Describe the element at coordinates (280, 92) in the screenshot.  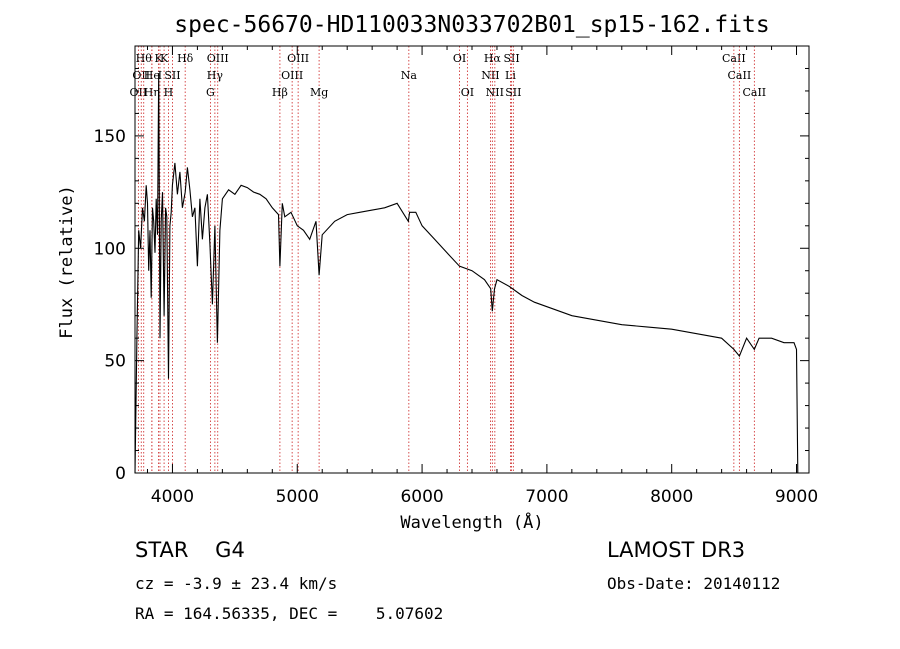
I see `marker-label-14: Hβ` at that location.